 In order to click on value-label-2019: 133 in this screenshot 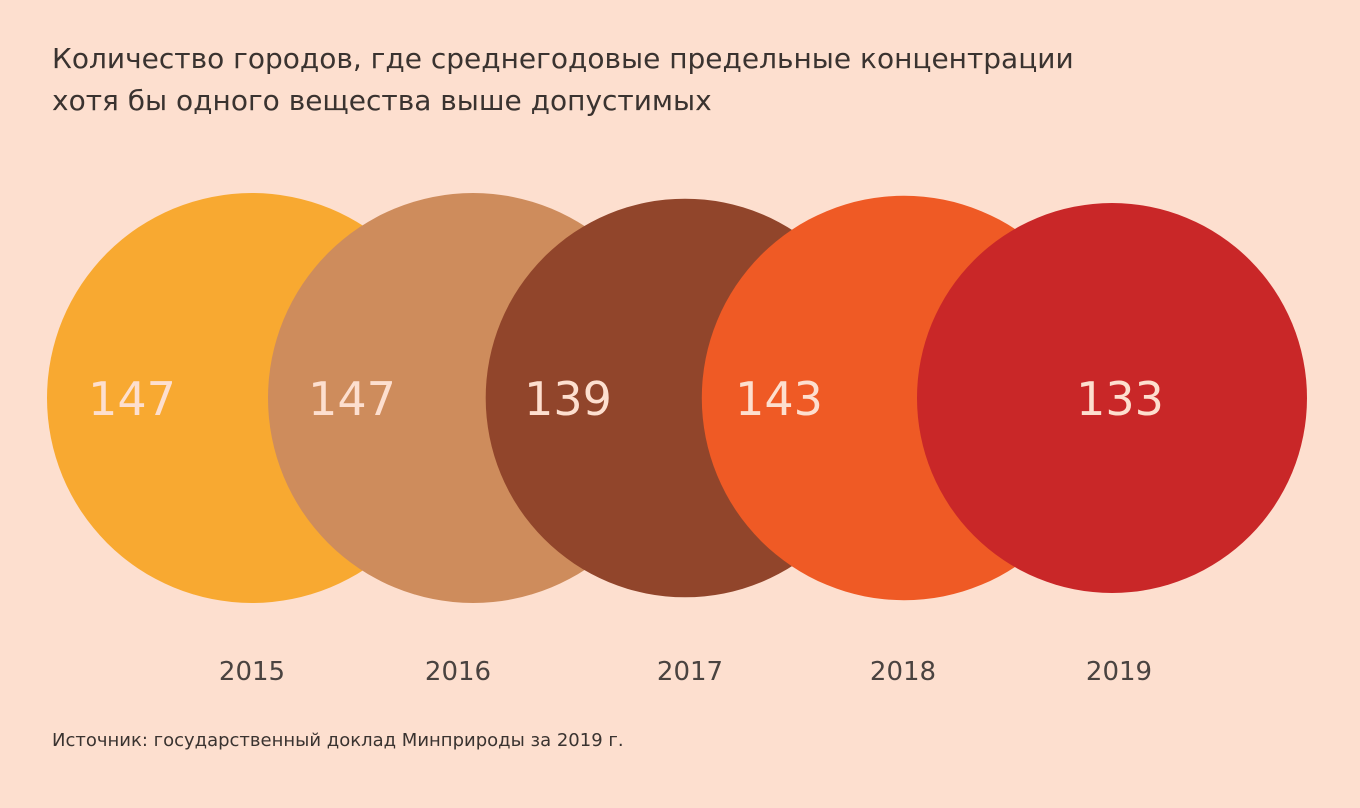, I will do `click(1120, 399)`.